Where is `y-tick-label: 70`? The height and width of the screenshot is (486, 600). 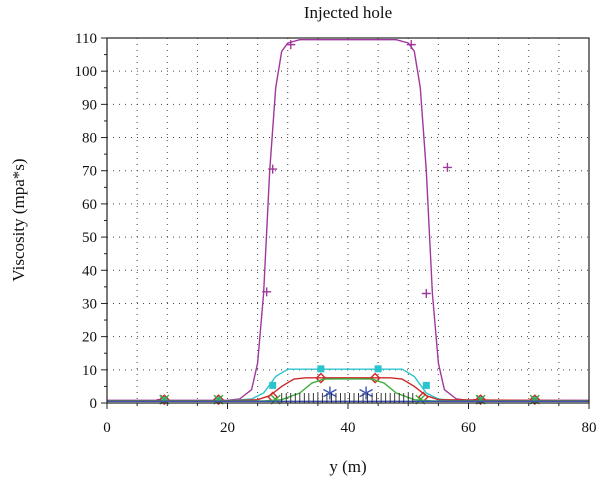 y-tick-label: 70 is located at coordinates (89, 172).